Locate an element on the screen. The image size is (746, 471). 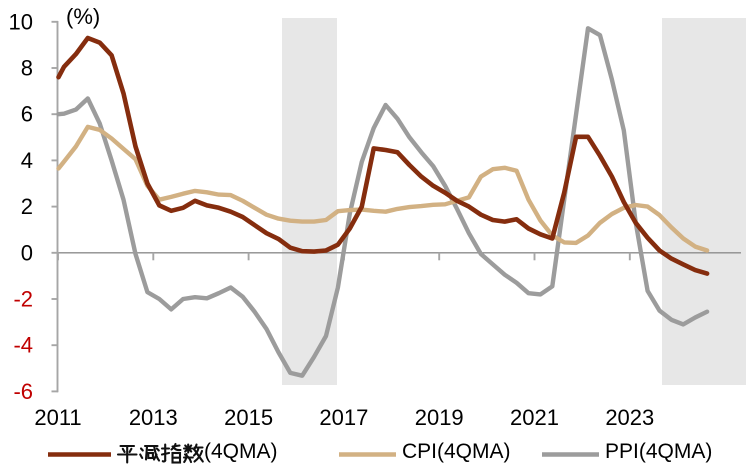
svg-text: 2013 is located at coordinates (153, 417).